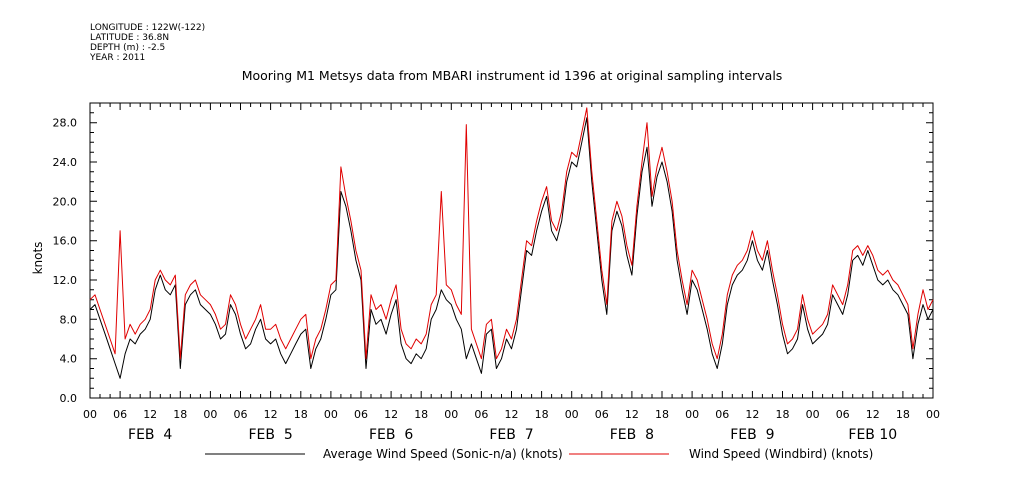 The width and height of the screenshot is (1009, 504). What do you see at coordinates (38, 258) in the screenshot?
I see `y-axis-label: knots` at bounding box center [38, 258].